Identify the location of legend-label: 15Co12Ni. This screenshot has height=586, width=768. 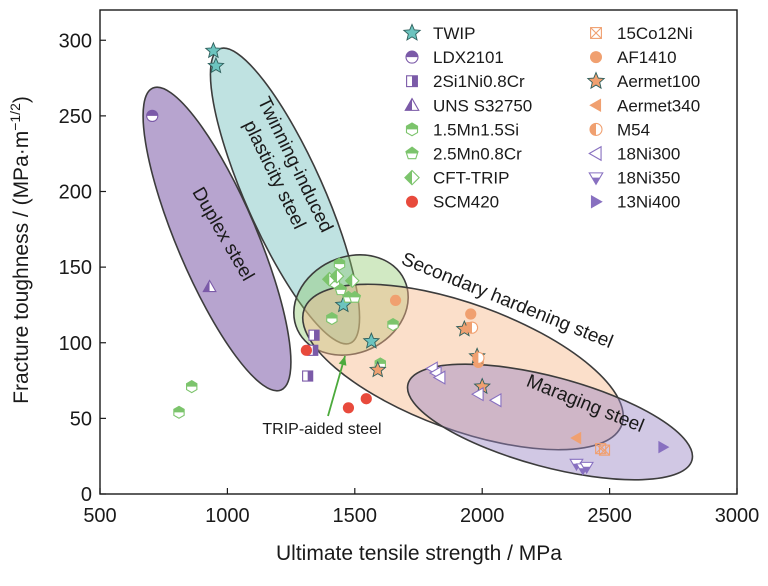
(655, 33).